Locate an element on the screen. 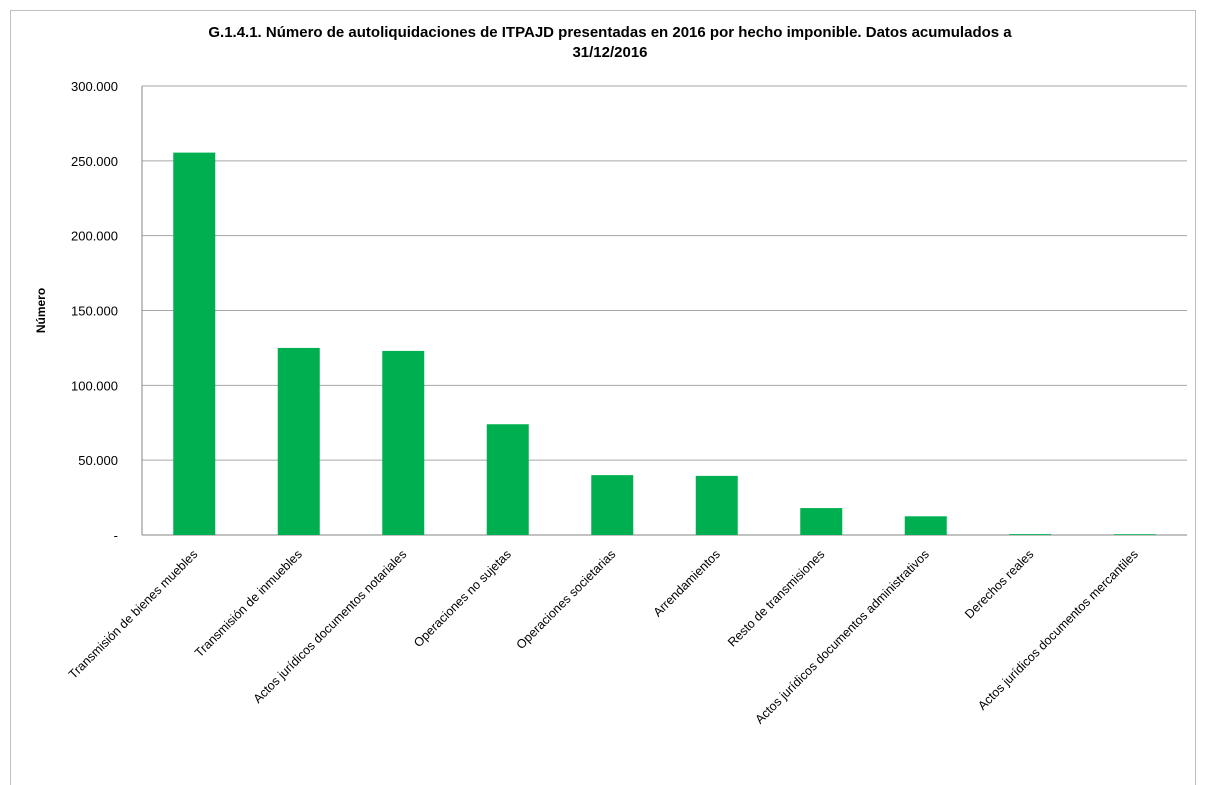  y-tick-label: 50.000 is located at coordinates (98, 460).